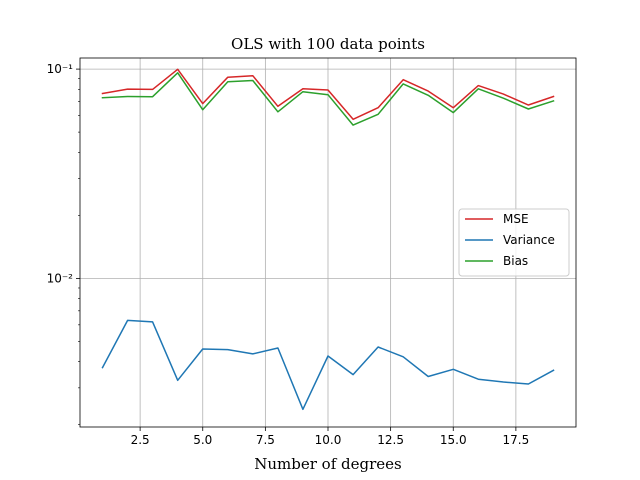 This screenshot has height=480, width=640. What do you see at coordinates (140, 440) in the screenshot?
I see `x-tick-label: 2.5` at bounding box center [140, 440].